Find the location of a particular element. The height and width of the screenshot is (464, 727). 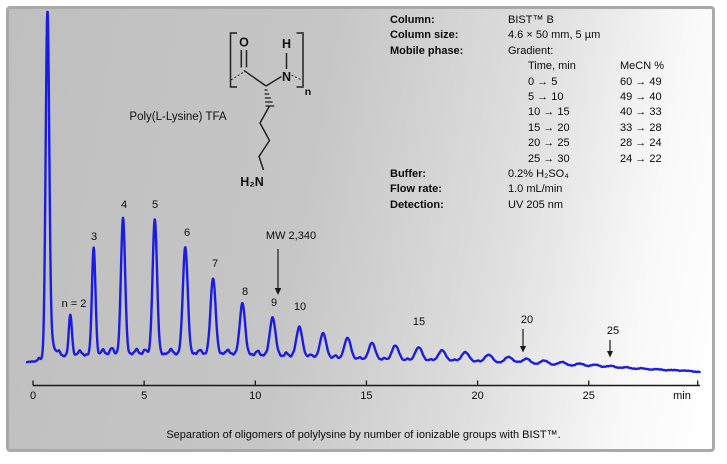

amine-h2n-label: H₂N is located at coordinates (252, 182).